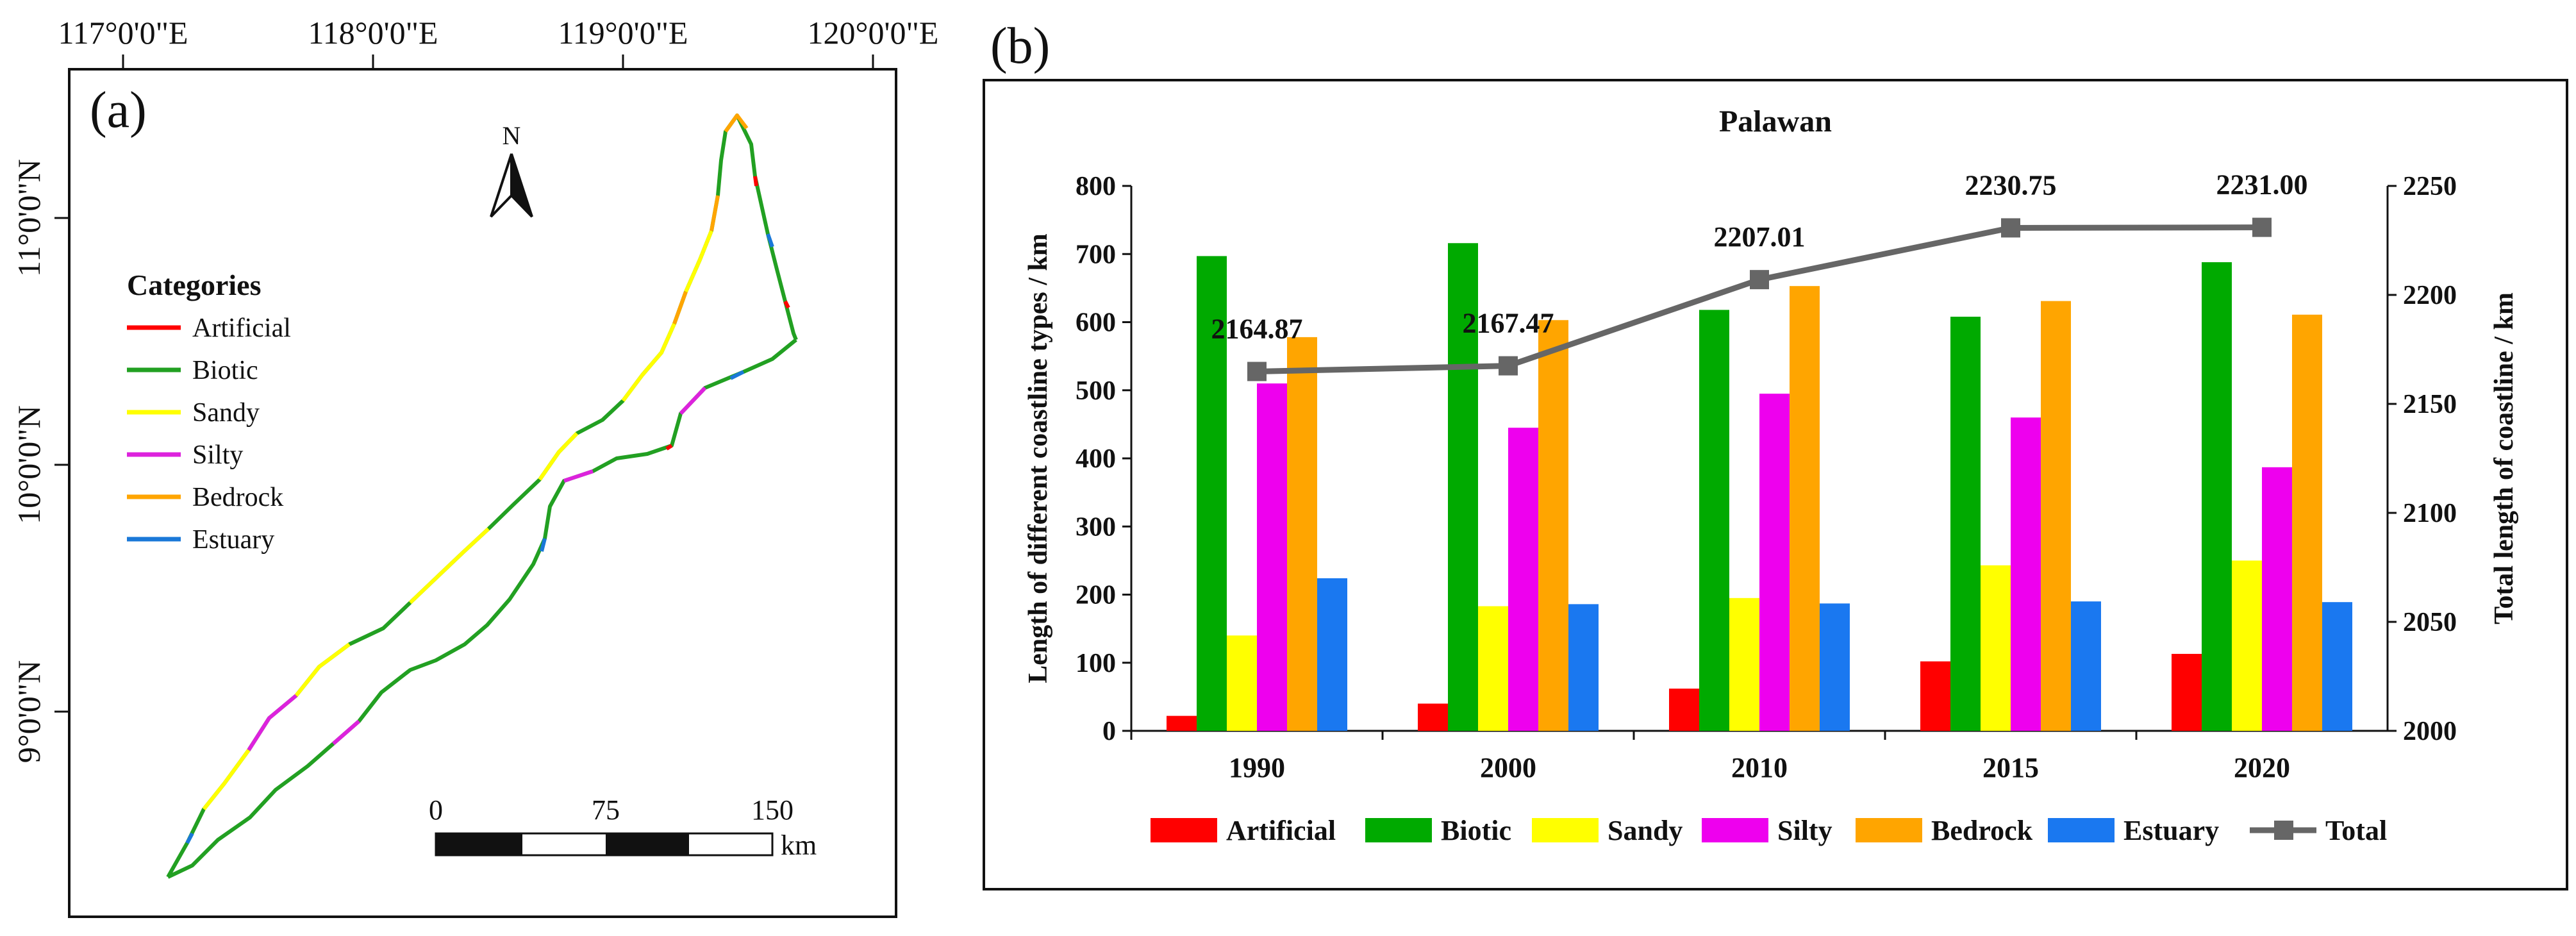 This screenshot has width=2576, height=936. Describe the element at coordinates (1096, 664) in the screenshot. I see `y-tick-label: 100` at that location.